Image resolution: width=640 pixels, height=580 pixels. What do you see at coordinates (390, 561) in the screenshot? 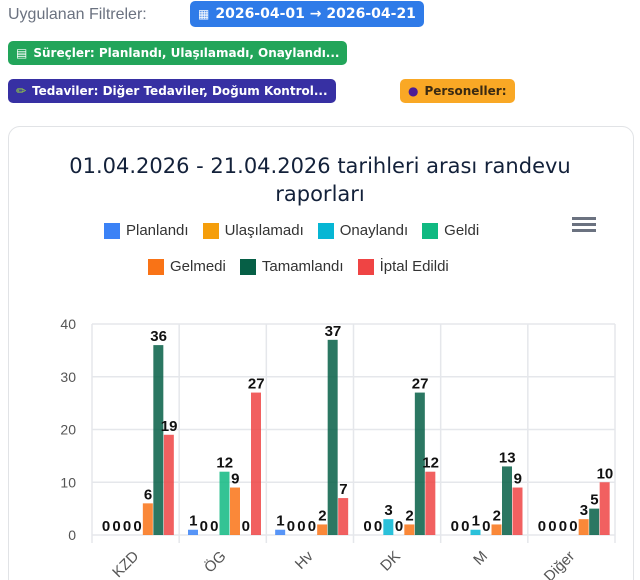
I see `x-tick-label: DK` at bounding box center [390, 561].